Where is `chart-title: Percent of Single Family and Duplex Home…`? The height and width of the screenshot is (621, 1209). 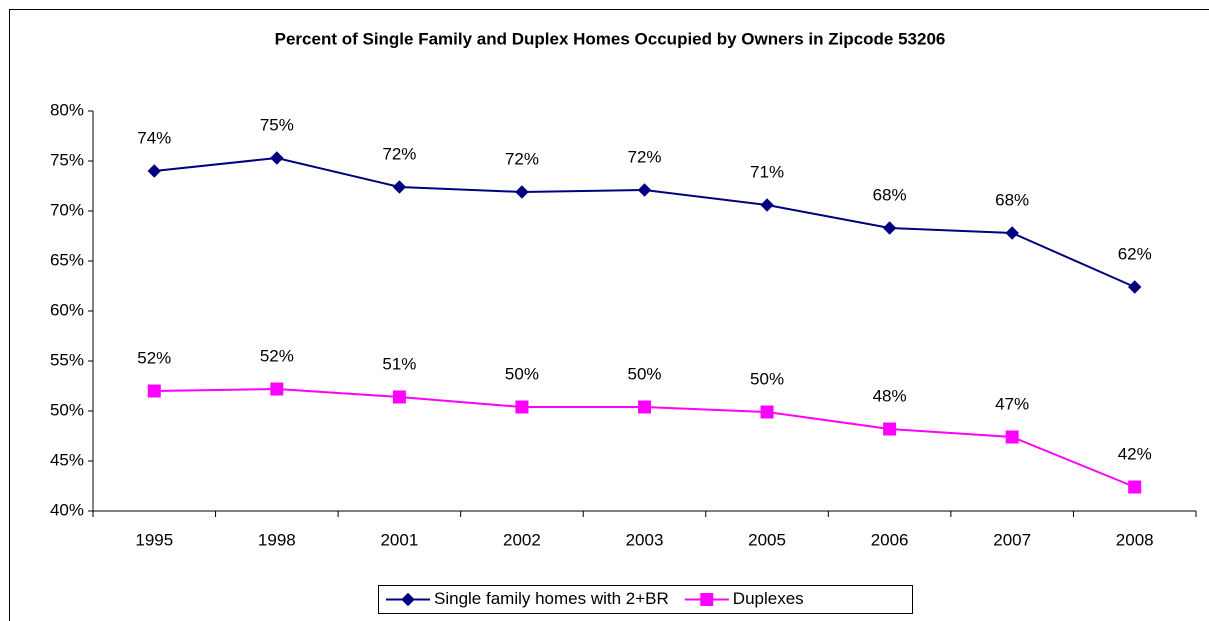 chart-title: Percent of Single Family and Duplex Home… is located at coordinates (610, 38).